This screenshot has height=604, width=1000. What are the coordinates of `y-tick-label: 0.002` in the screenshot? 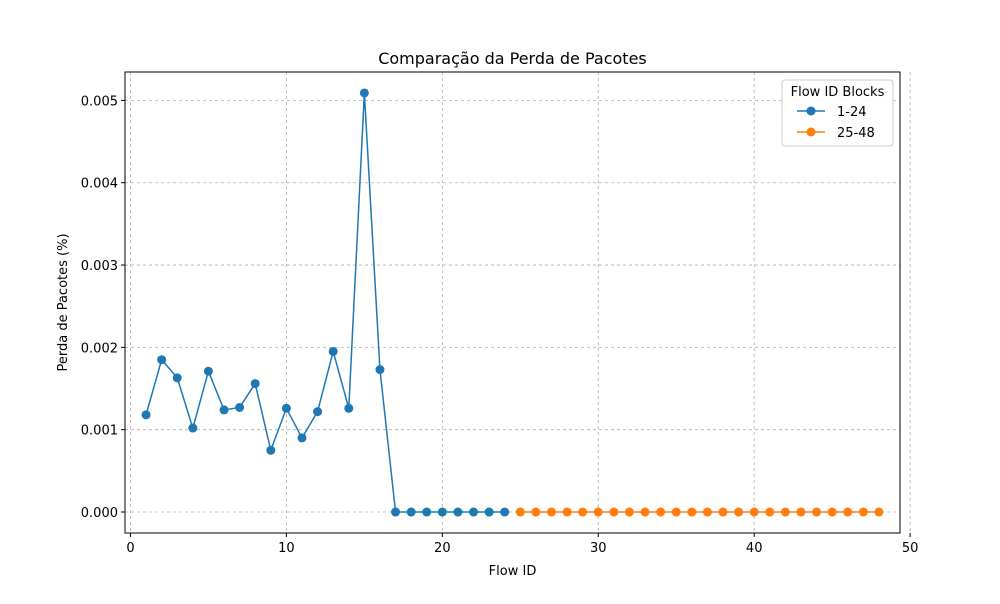 It's located at (99, 348).